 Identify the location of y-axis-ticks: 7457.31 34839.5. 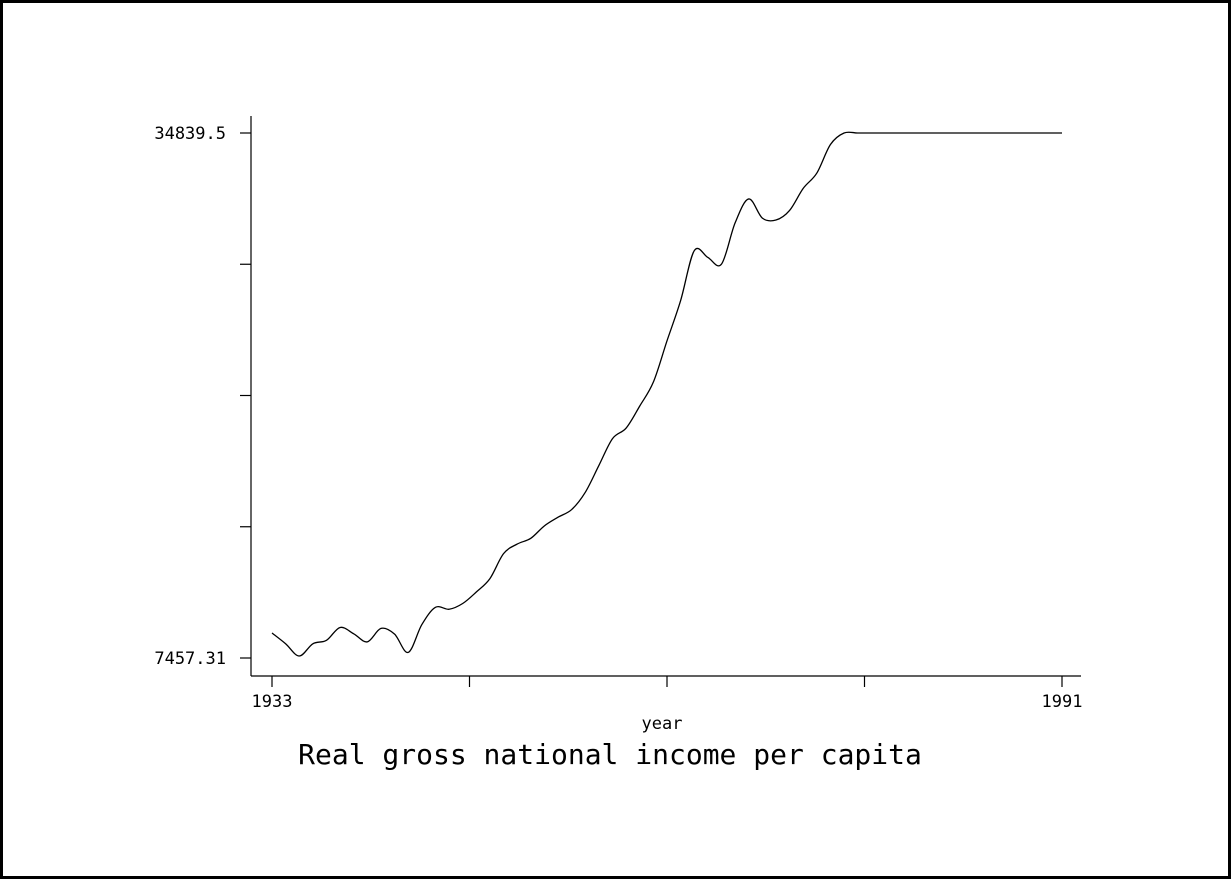
(202, 396).